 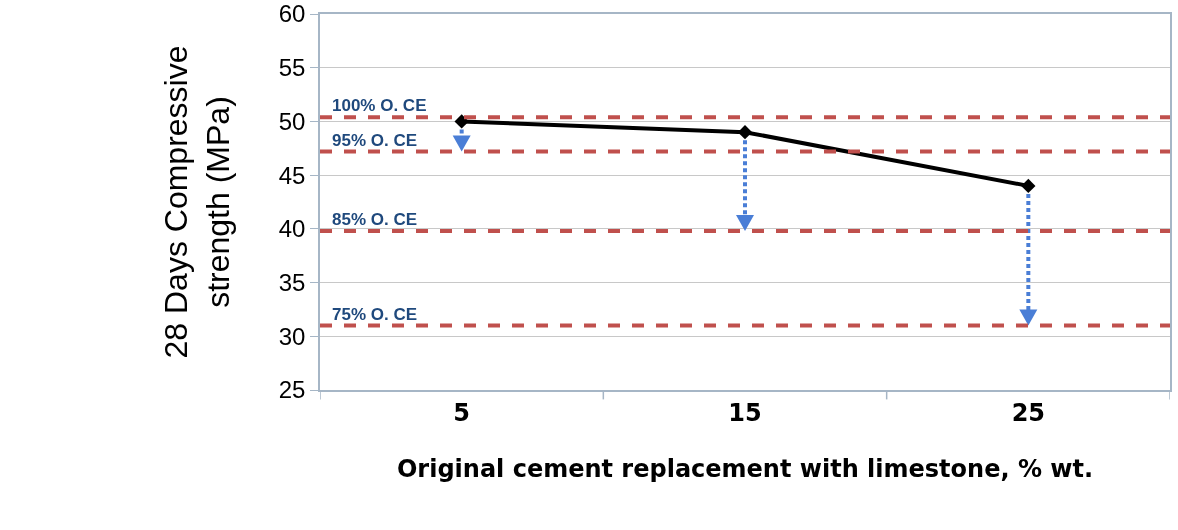 I want to click on y-tick-label: 25, so click(x=292, y=390).